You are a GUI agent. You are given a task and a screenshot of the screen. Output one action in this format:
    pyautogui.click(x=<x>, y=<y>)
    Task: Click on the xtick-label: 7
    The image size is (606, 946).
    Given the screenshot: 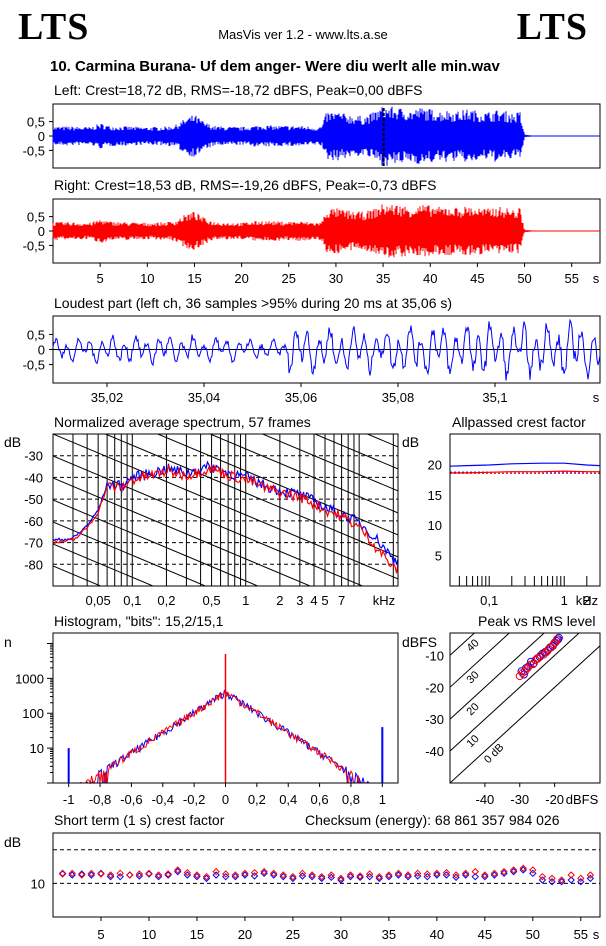 What is the action you would take?
    pyautogui.click(x=341, y=600)
    